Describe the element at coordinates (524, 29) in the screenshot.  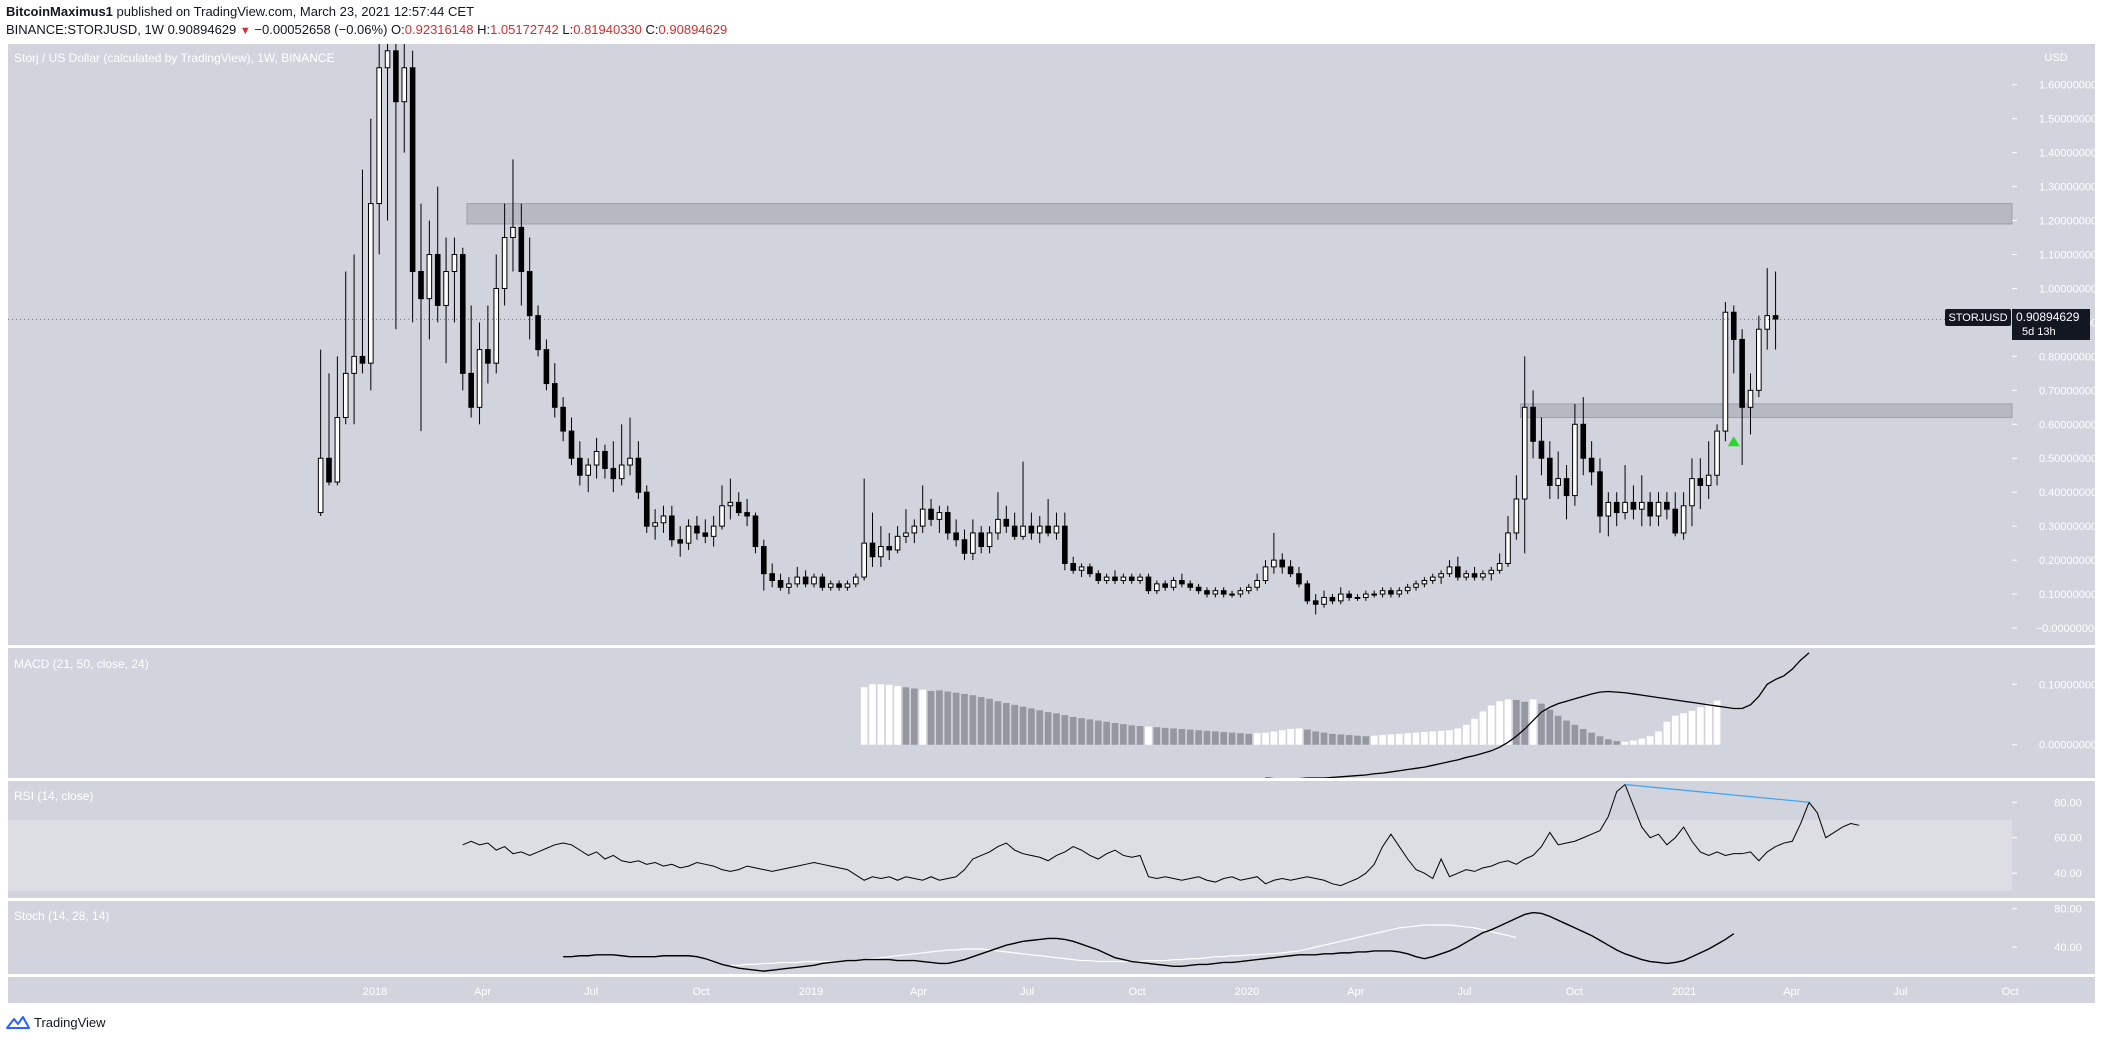
I see `high-value: 1.05172742` at that location.